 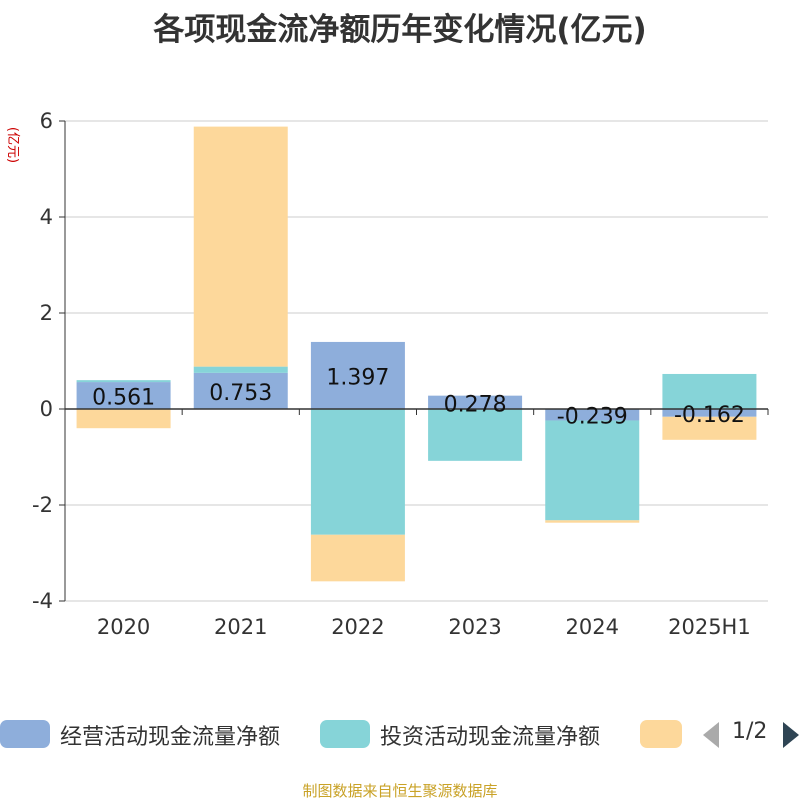 I want to click on bar-series0-2022, so click(x=357, y=375).